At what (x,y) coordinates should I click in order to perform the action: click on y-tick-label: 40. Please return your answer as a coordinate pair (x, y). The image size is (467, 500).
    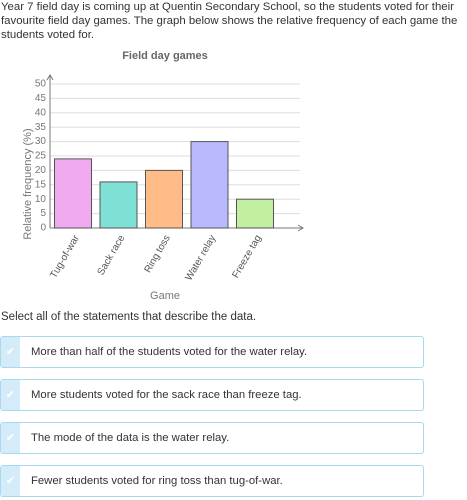
    Looking at the image, I should click on (41, 112).